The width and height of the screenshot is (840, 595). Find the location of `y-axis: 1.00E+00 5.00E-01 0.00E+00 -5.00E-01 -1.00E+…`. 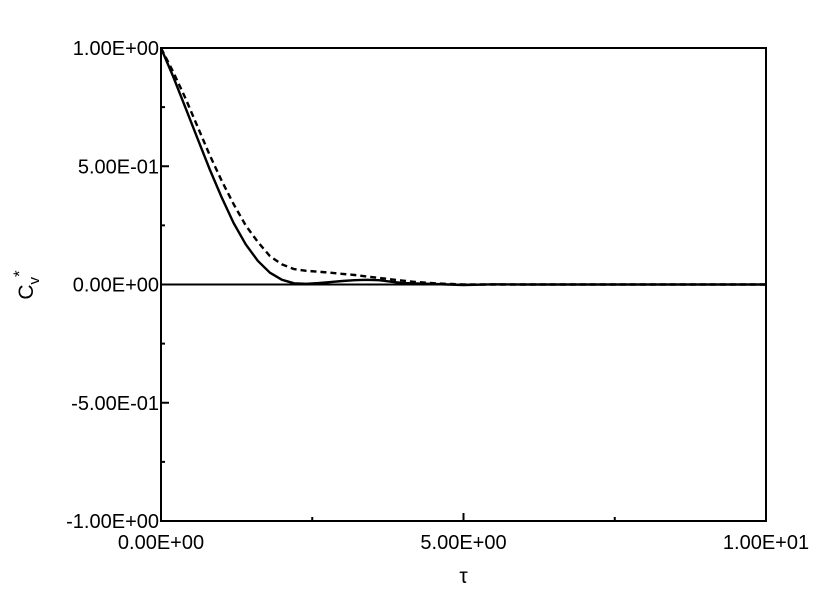

y-axis: 1.00E+00 5.00E-01 0.00E+00 -5.00E-01 -1.00E+… is located at coordinates (117, 285).